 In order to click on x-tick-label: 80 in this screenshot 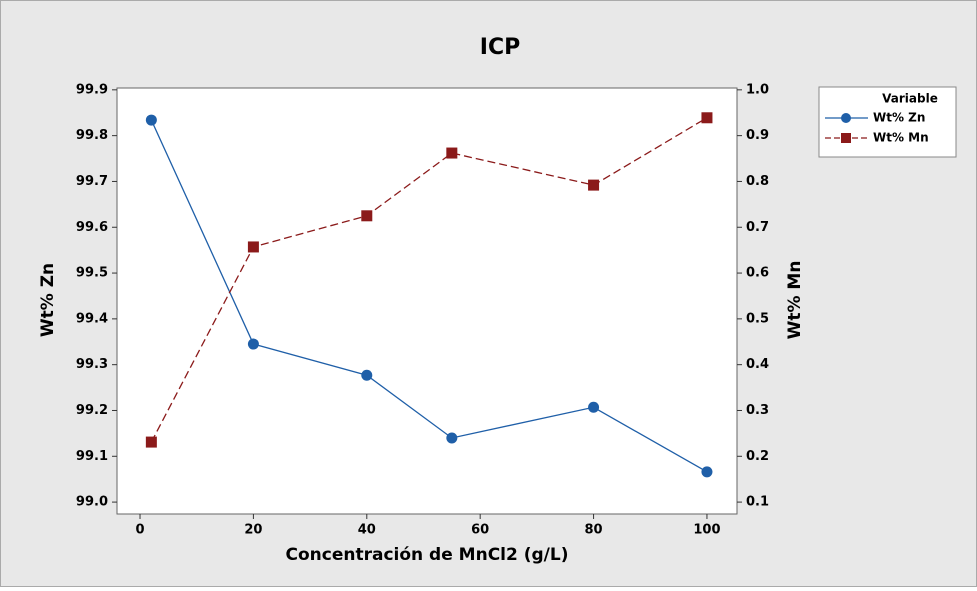, I will do `click(594, 530)`.